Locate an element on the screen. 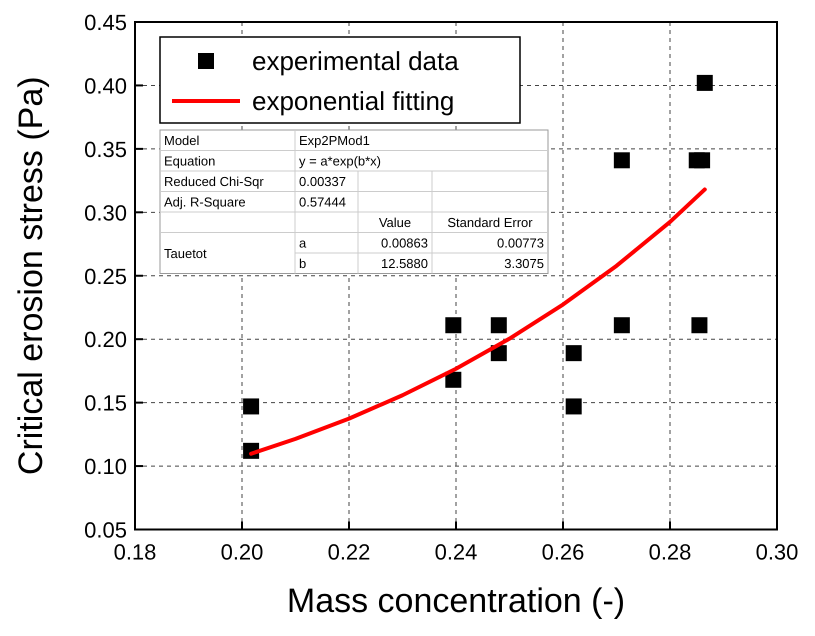 The width and height of the screenshot is (815, 636). y-tick-label: 0.30 is located at coordinates (105, 213).